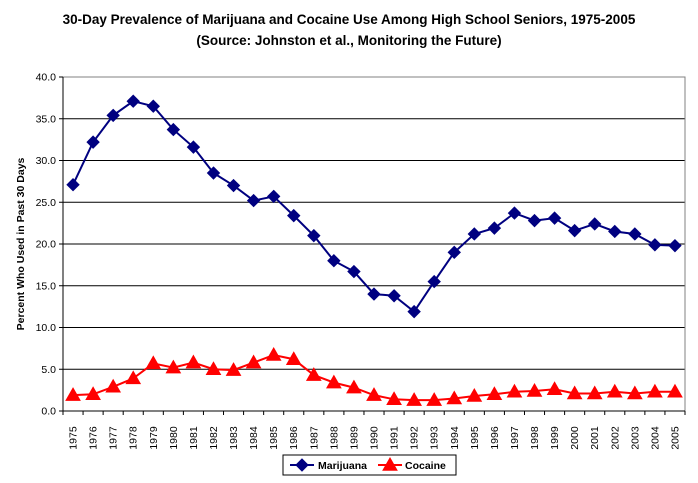  I want to click on legend-marijuana-label: Marijuana, so click(342, 466).